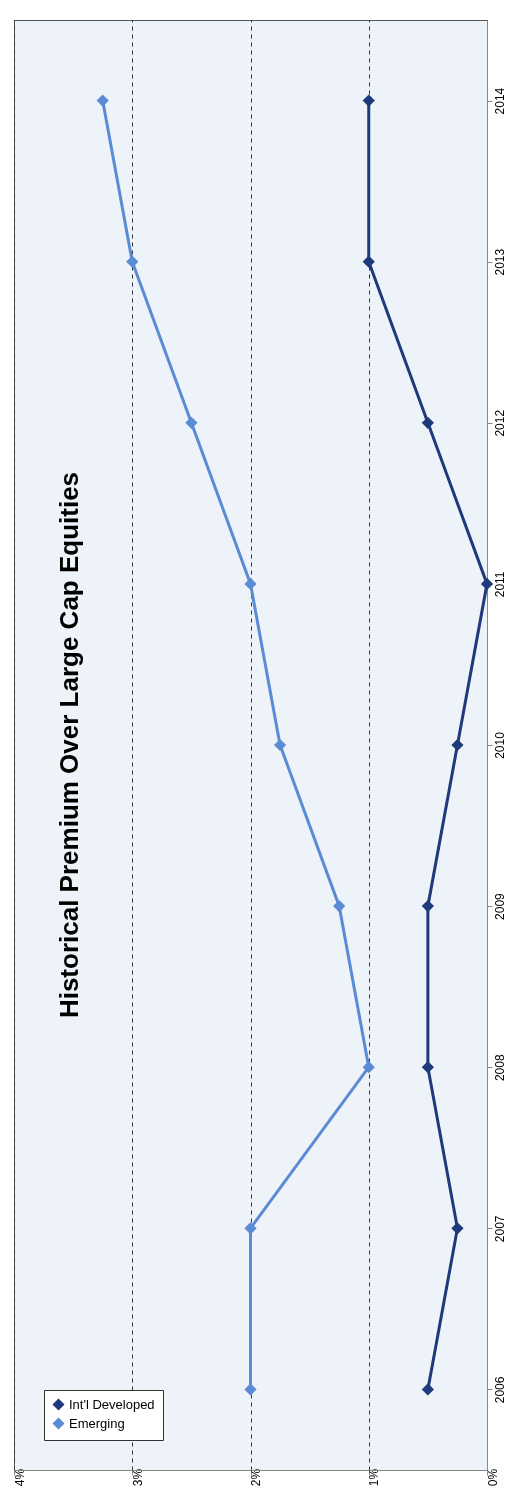 The width and height of the screenshot is (513, 1494). What do you see at coordinates (137, 1477) in the screenshot?
I see `x-tick-label: 3%` at bounding box center [137, 1477].